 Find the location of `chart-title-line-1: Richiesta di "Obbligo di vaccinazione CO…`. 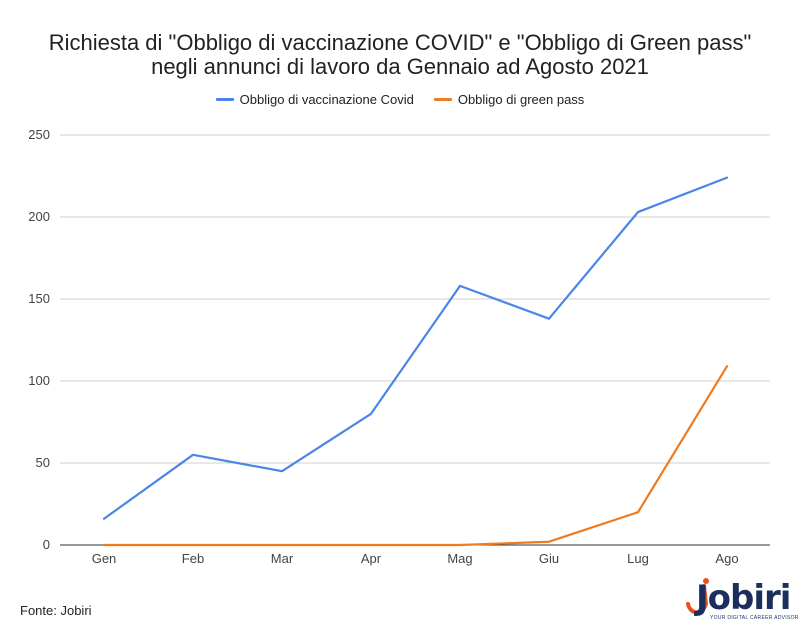

chart-title-line-1: Richiesta di "Obbligo di vaccinazione CO… is located at coordinates (400, 42).